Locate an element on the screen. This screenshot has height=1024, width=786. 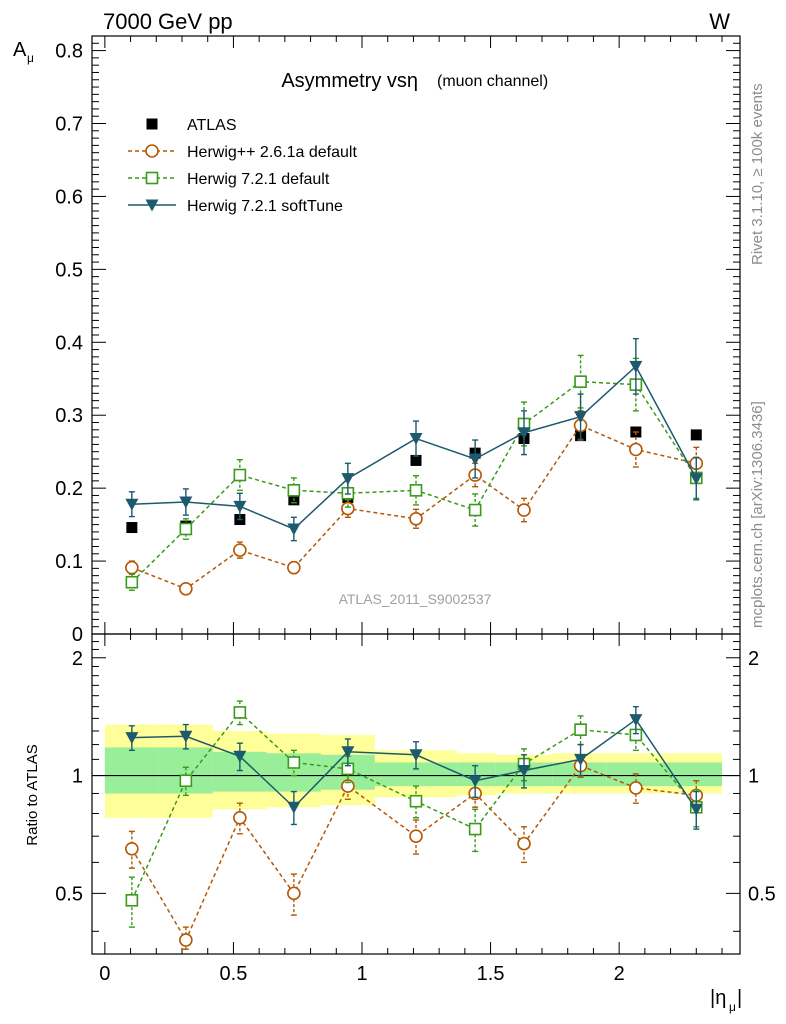
series-line-herwig-7-2-1-default is located at coordinates (414, 481).